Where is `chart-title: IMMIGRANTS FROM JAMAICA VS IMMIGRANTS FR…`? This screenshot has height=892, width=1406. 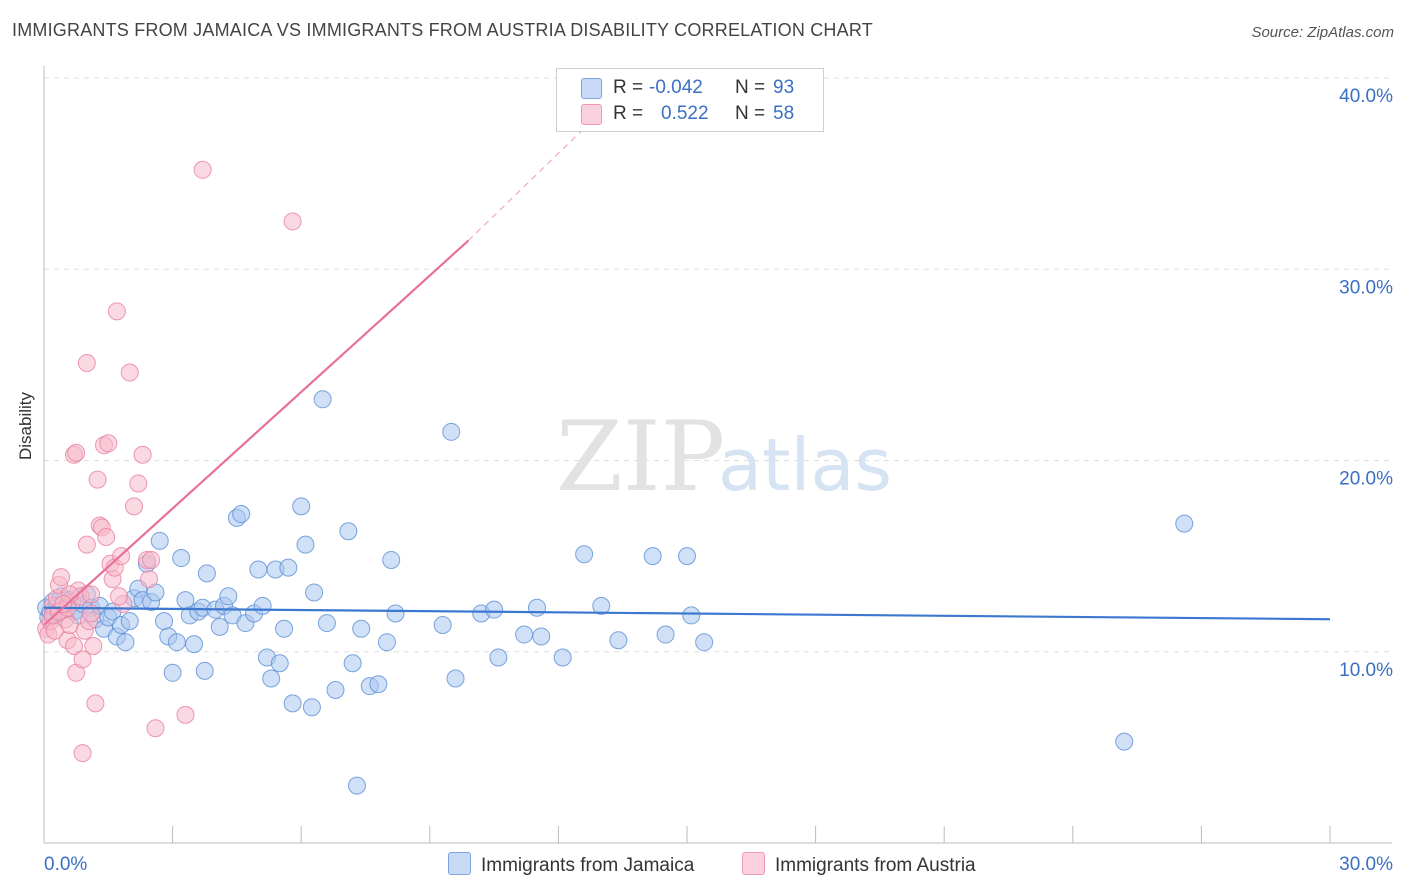
chart-title: IMMIGRANTS FROM JAMAICA VS IMMIGRANTS FR… is located at coordinates (442, 30).